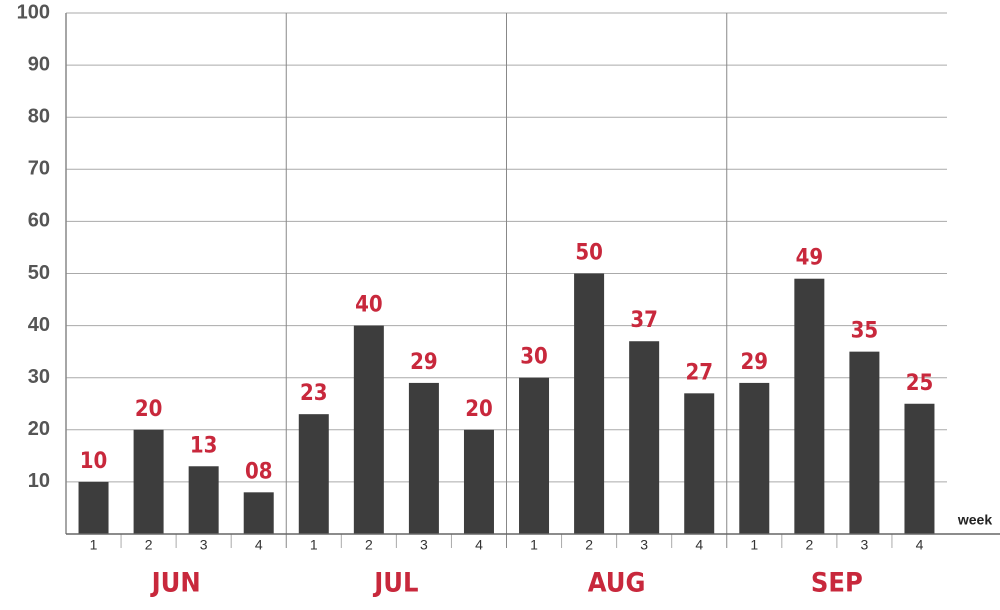  What do you see at coordinates (175, 583) in the screenshot?
I see `month-label: JUN` at bounding box center [175, 583].